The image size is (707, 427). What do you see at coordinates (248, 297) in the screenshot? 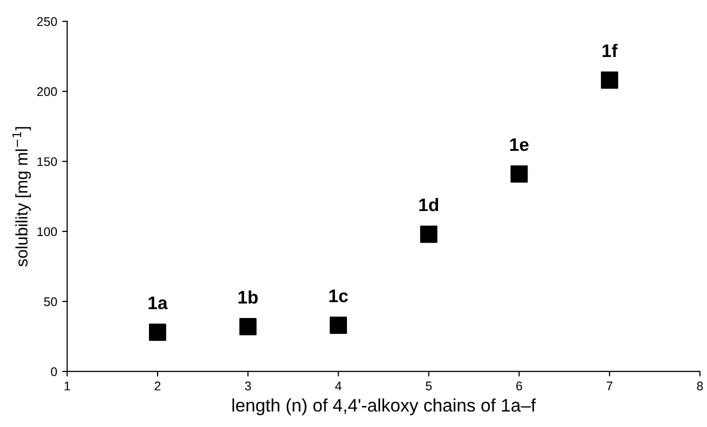
I see `annotation: 1b` at bounding box center [248, 297].